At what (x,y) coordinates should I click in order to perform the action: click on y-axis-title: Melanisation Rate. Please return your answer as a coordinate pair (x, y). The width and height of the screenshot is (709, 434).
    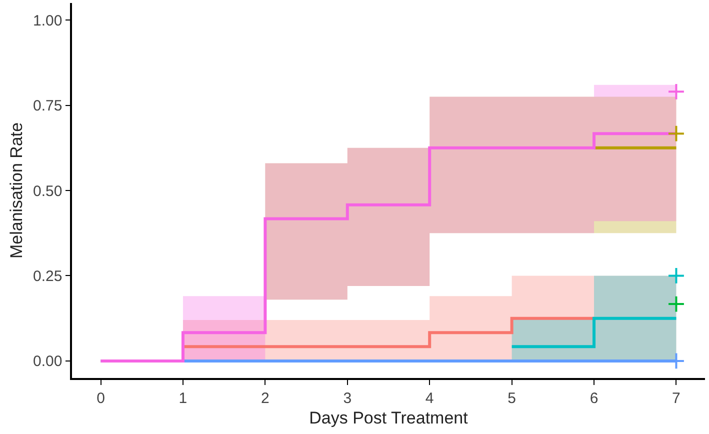
    Looking at the image, I should click on (16, 190).